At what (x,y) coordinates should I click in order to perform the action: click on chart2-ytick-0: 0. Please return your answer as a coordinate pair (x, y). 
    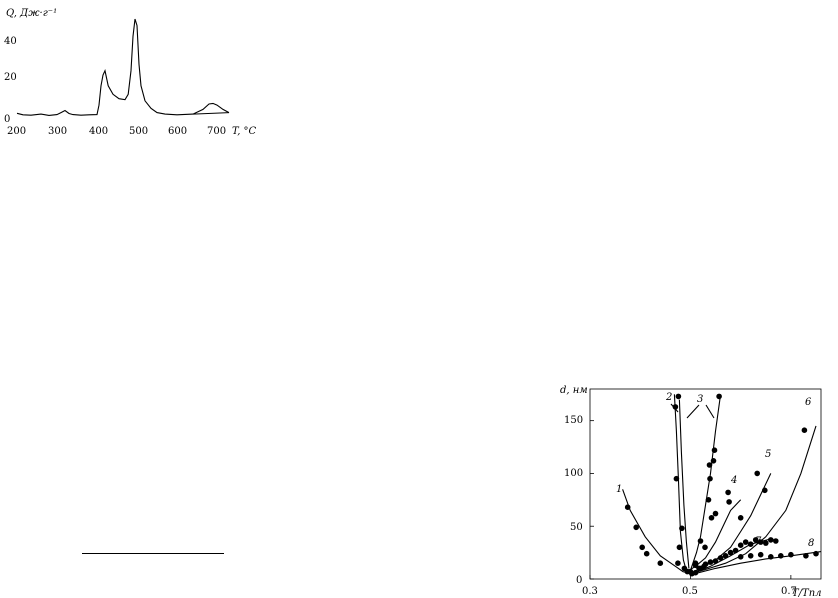
    Looking at the image, I should click on (579, 580).